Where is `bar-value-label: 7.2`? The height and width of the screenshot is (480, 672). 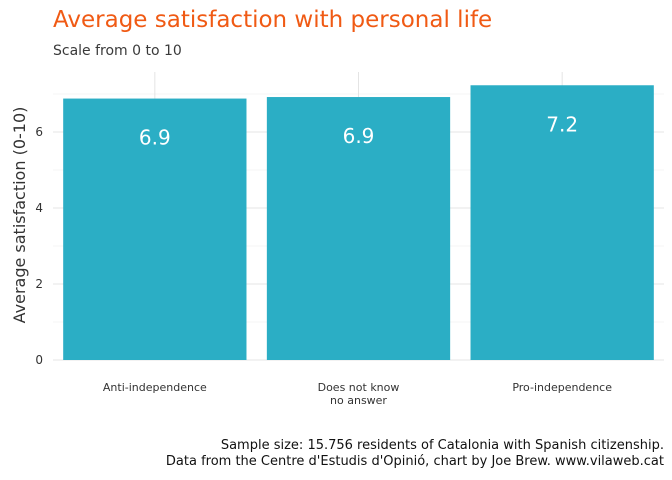 bar-value-label: 7.2 is located at coordinates (562, 124).